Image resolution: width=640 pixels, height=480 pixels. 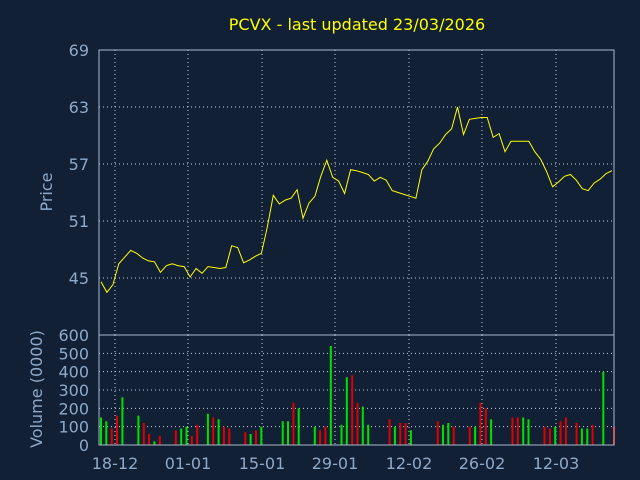 What do you see at coordinates (73, 353) in the screenshot?
I see `volume-y-tick-label: 500` at bounding box center [73, 353].